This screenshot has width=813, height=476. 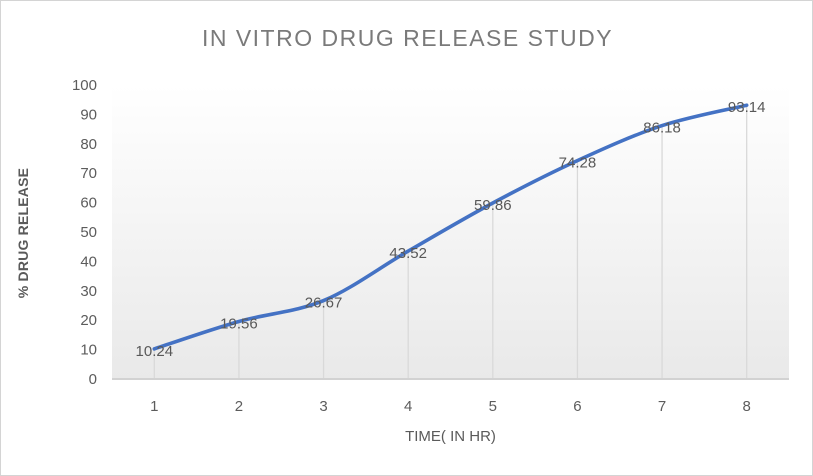 I want to click on y-tick-label: 100, so click(x=84, y=85).